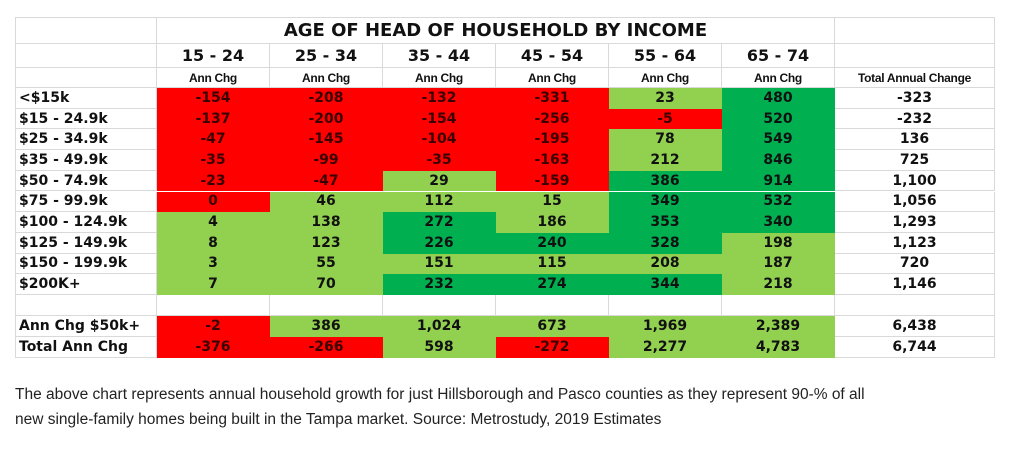  What do you see at coordinates (326, 243) in the screenshot?
I see `data-cell: 123` at bounding box center [326, 243].